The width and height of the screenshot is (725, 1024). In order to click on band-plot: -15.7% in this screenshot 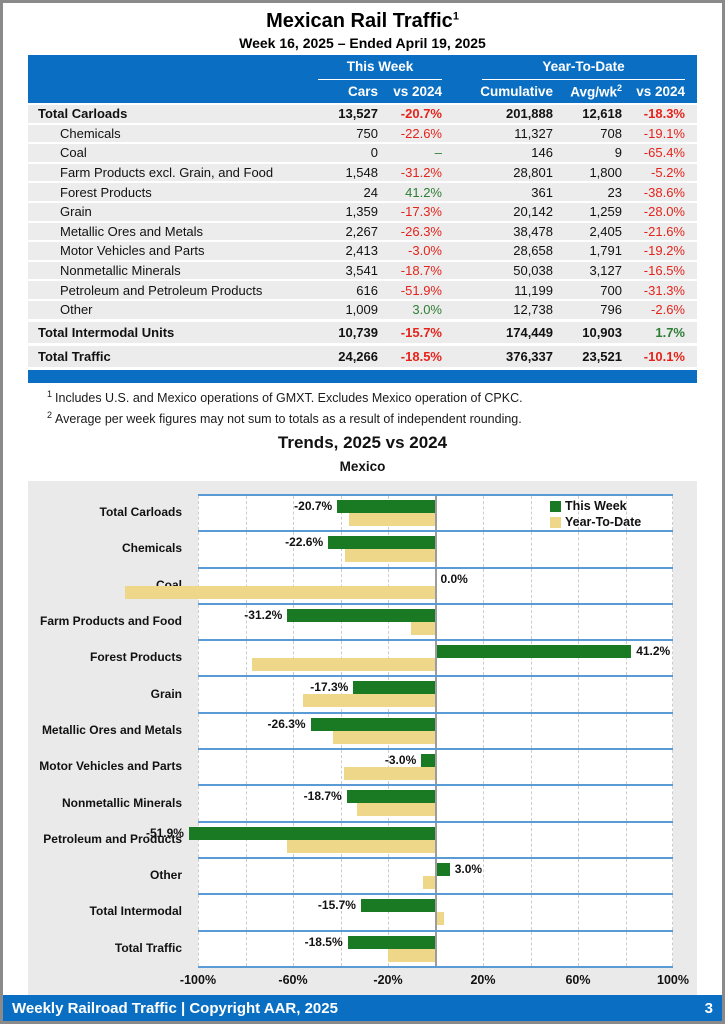, I will do `click(435, 911)`.